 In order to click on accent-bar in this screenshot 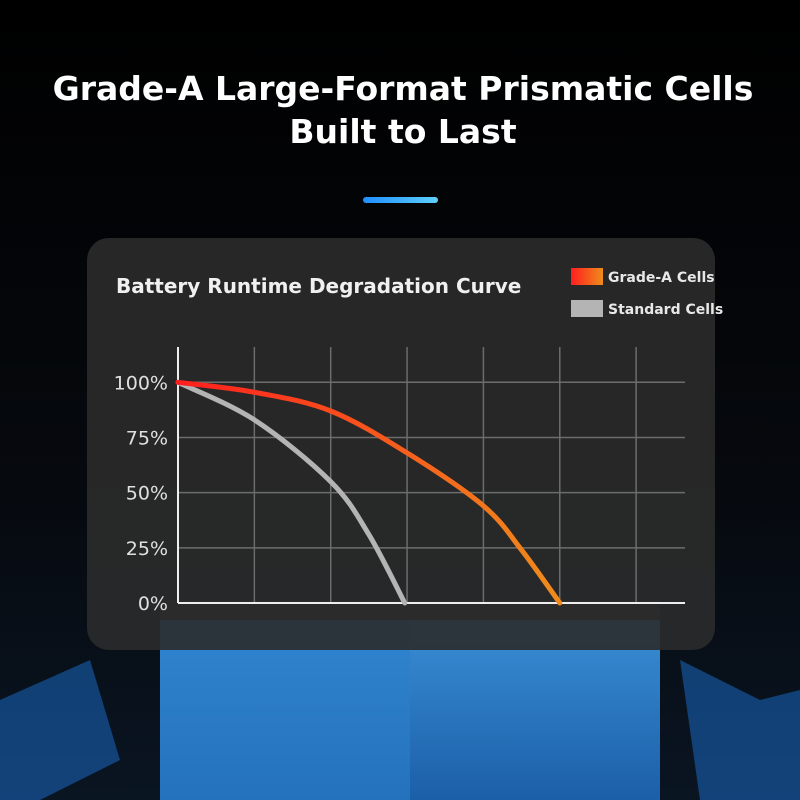, I will do `click(400, 200)`.